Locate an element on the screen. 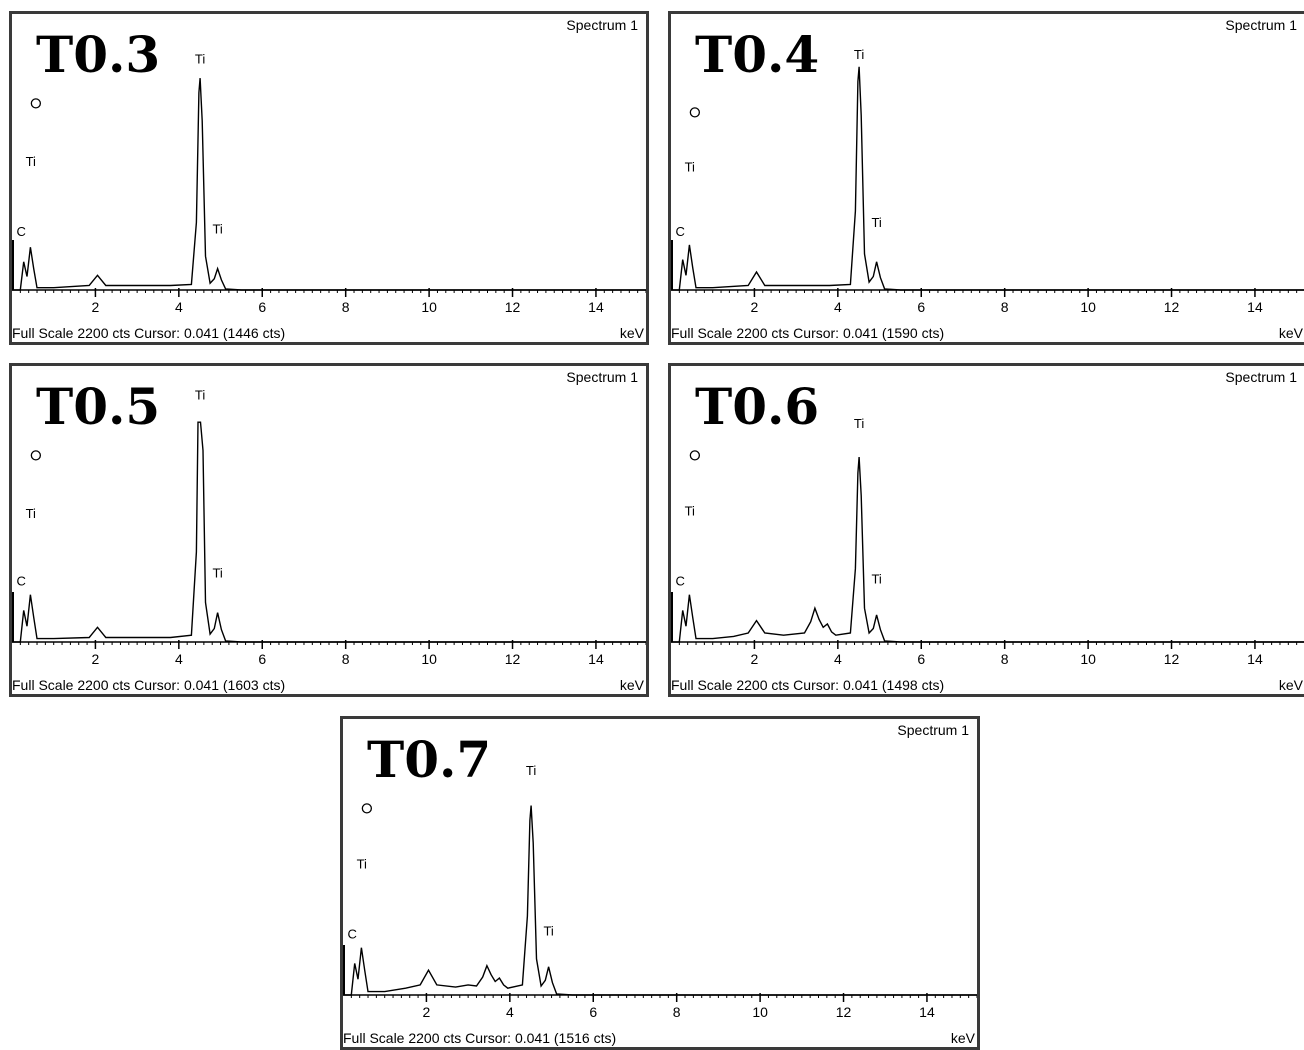 The image size is (1304, 1050). panel-title: T0.6 is located at coordinates (757, 406).